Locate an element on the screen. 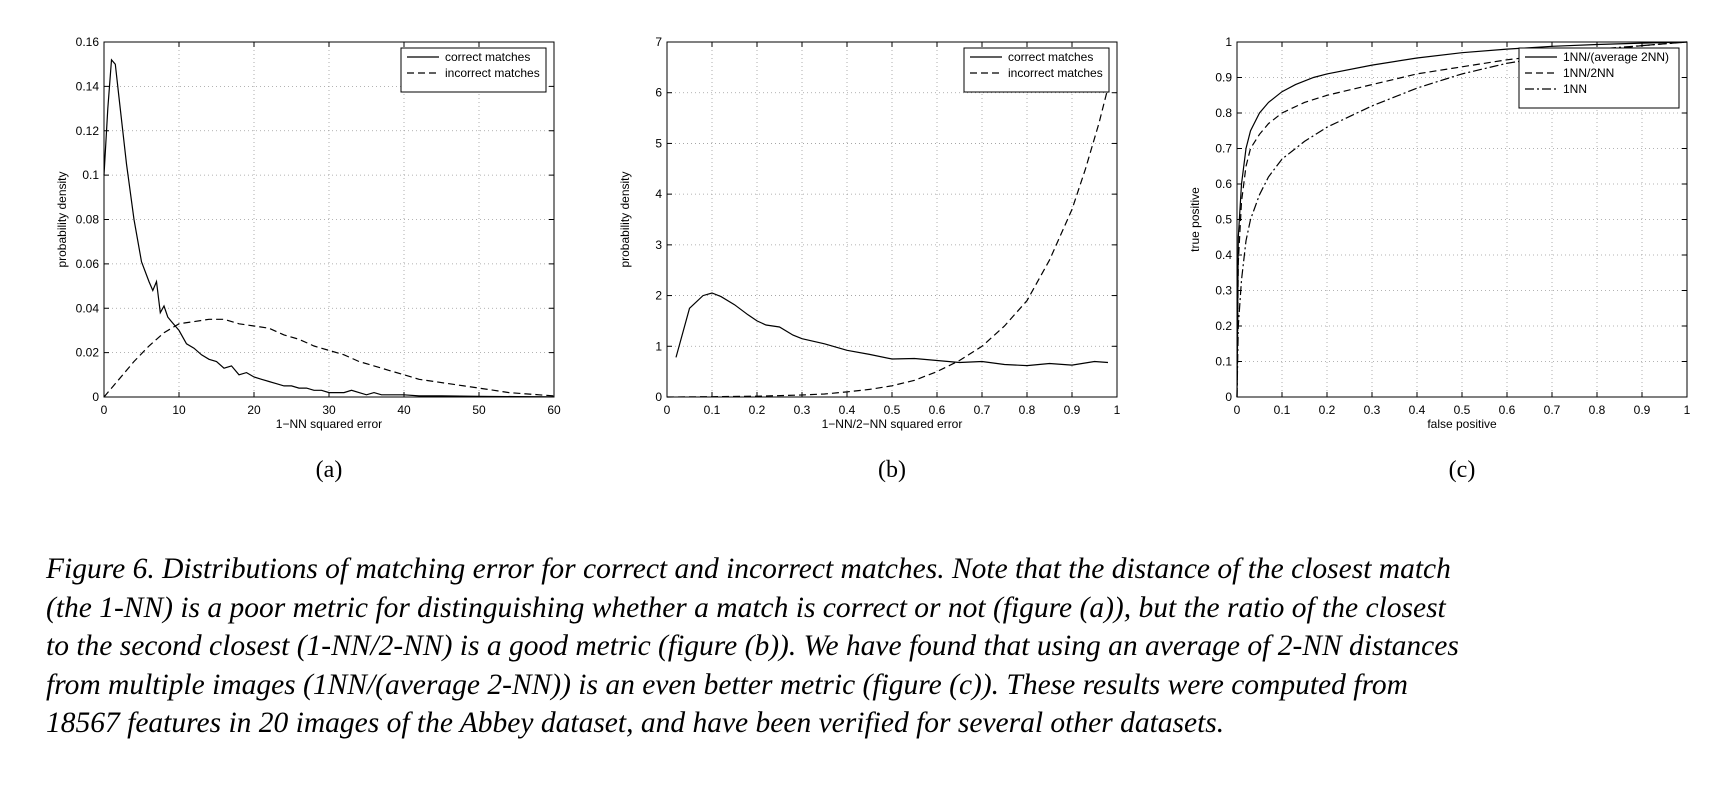  y-tick-label: 0.4 is located at coordinates (1223, 255).